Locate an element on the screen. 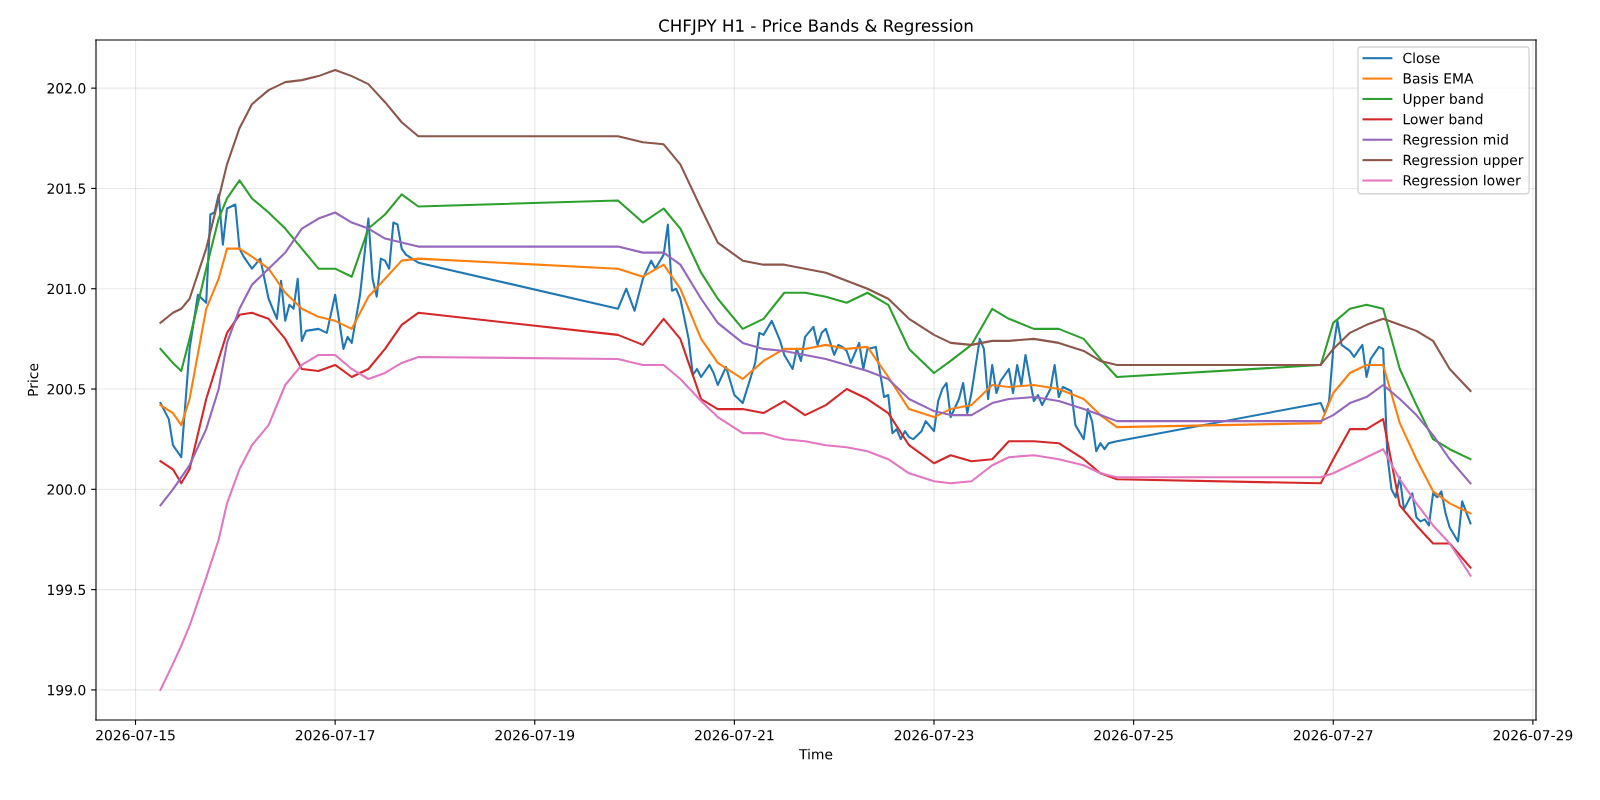 The height and width of the screenshot is (800, 1600). legend-label: Upper band is located at coordinates (1443, 100).